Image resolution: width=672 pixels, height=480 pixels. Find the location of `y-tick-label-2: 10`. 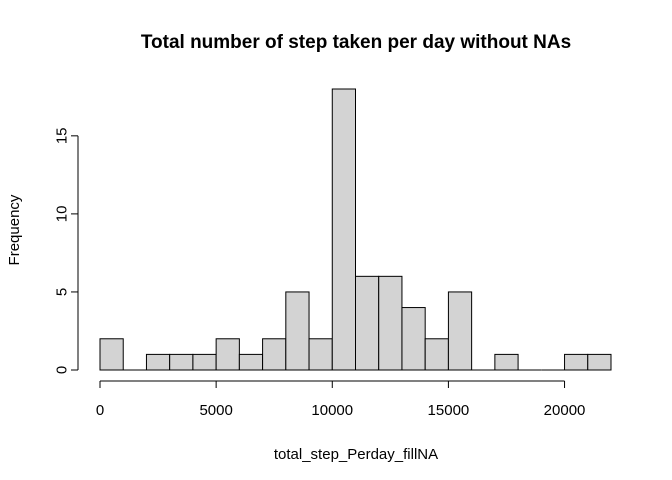

y-tick-label-2: 10 is located at coordinates (62, 214).